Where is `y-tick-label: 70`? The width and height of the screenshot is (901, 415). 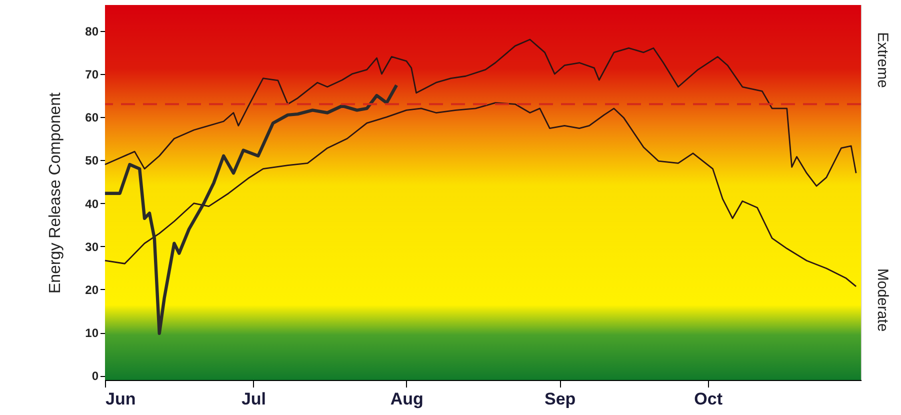
y-tick-label: 70 is located at coordinates (92, 74).